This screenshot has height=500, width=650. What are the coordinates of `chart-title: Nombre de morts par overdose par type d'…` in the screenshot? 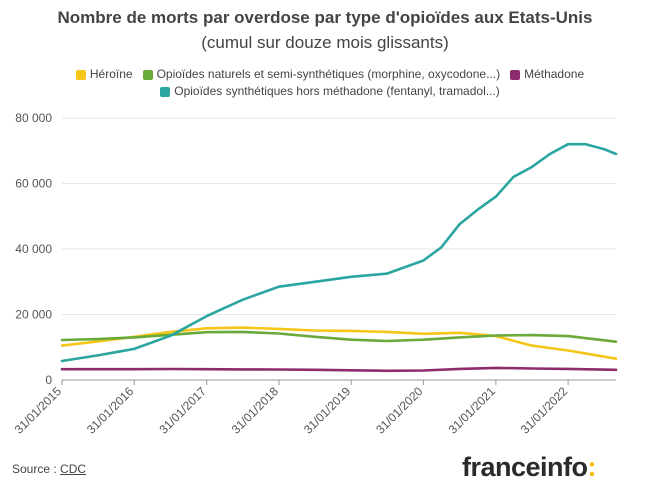 It's located at (325, 17).